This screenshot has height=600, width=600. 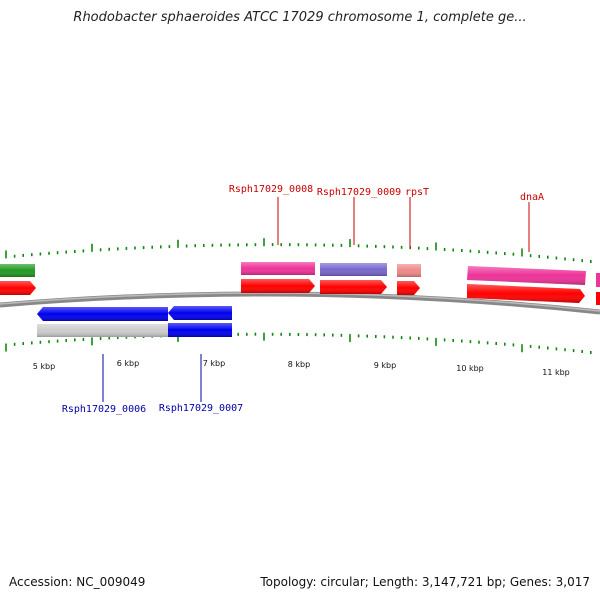 What do you see at coordinates (44, 366) in the screenshot?
I see `scale-label-5kbp: 5 kbp` at bounding box center [44, 366].